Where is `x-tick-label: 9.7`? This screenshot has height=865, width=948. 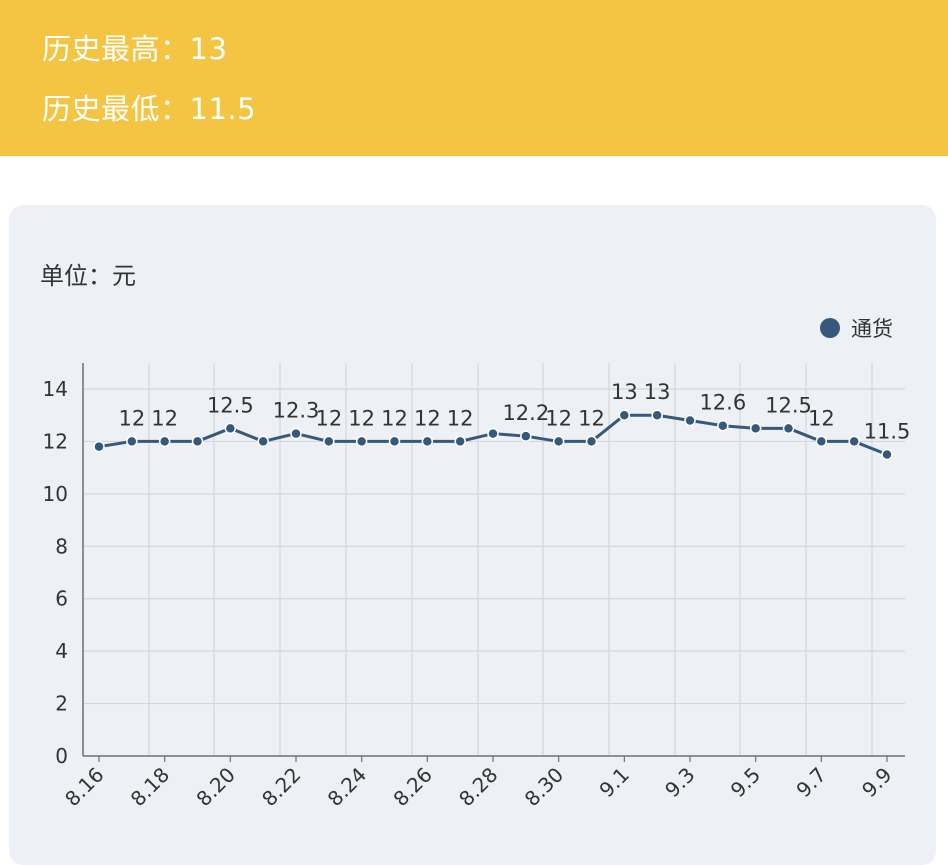
x-tick-label: 9.7 is located at coordinates (810, 782).